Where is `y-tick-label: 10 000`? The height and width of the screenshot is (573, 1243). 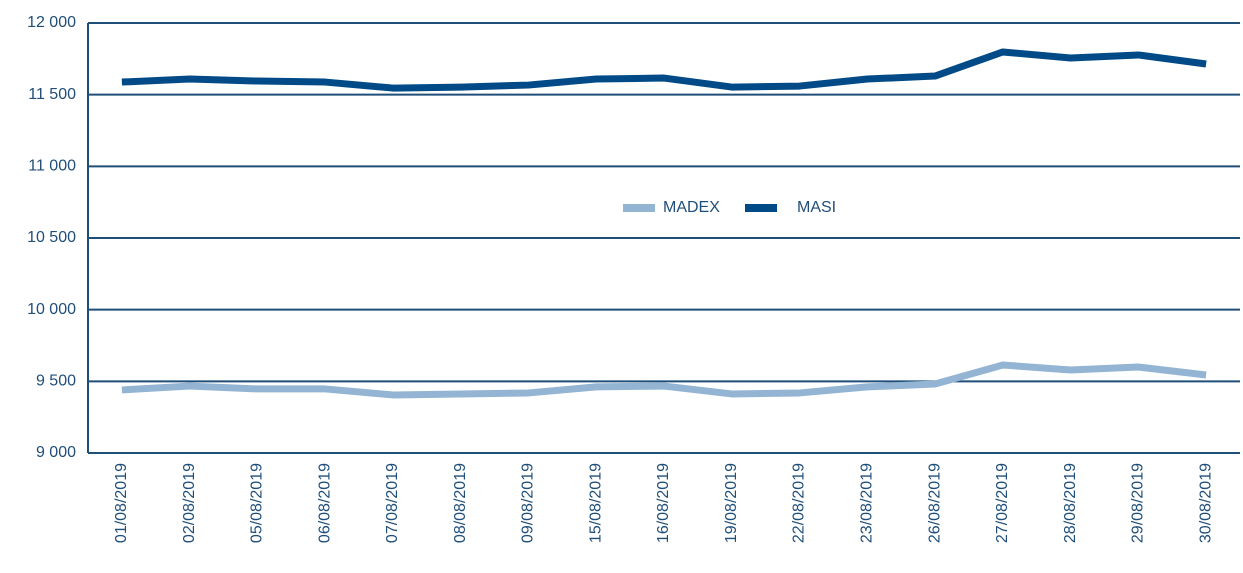
y-tick-label: 10 000 is located at coordinates (51, 309).